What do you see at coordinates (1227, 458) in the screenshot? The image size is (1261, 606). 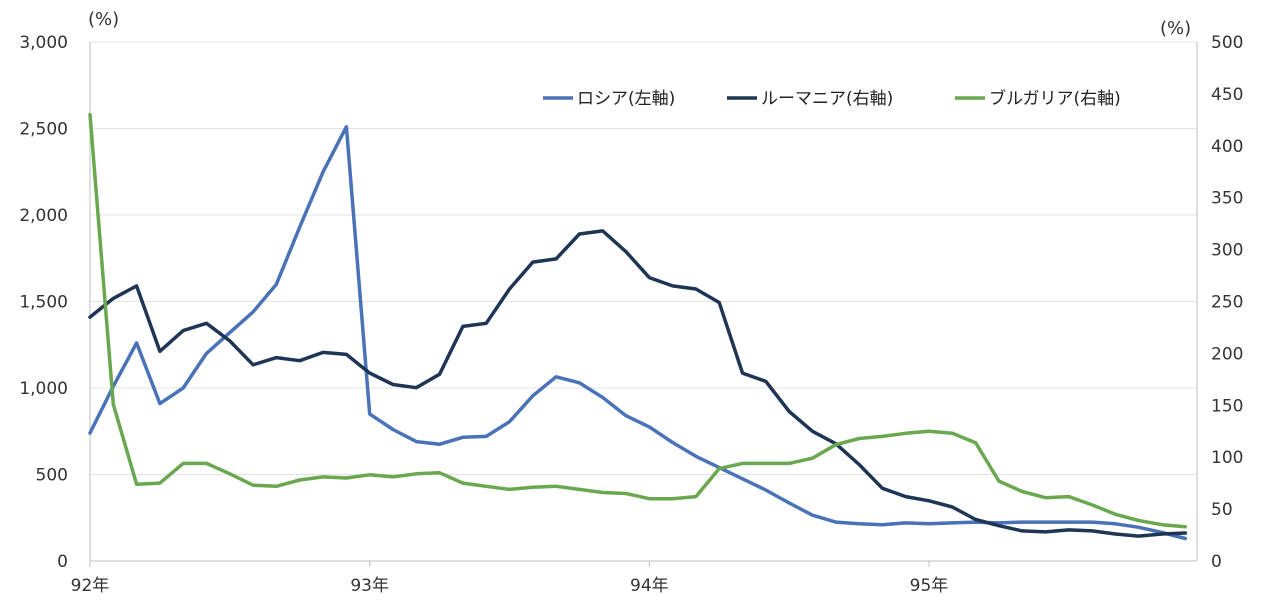 I see `right-tick-label: 100` at bounding box center [1227, 458].